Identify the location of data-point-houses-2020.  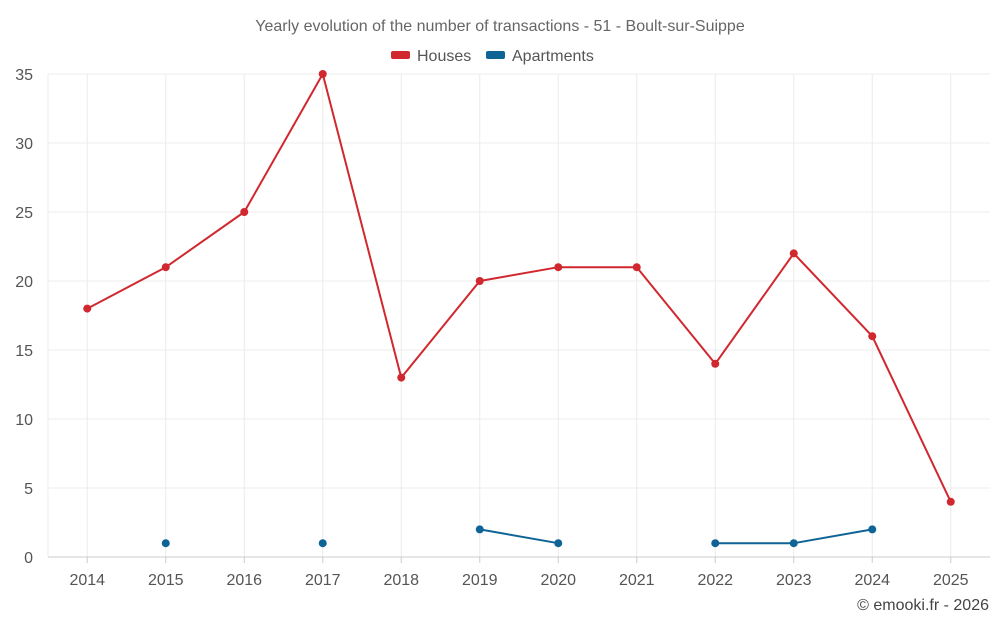
(558, 267).